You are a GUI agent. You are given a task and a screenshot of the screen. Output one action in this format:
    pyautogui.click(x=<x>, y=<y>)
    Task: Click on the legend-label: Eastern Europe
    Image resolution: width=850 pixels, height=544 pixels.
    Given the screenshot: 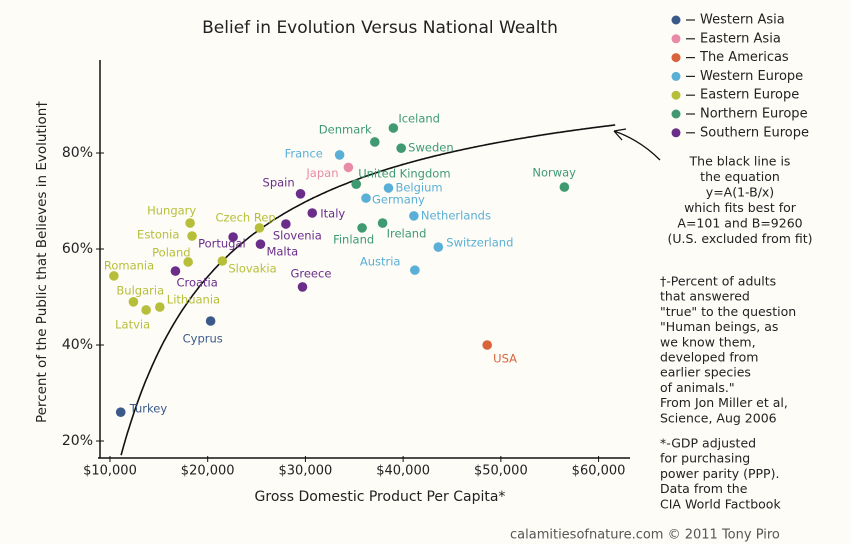 What is the action you would take?
    pyautogui.click(x=749, y=95)
    